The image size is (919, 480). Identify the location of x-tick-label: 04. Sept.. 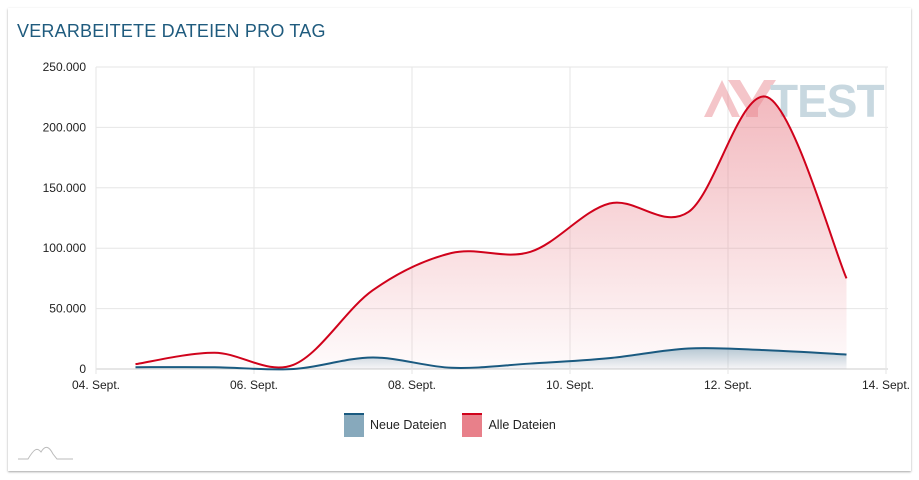
(96, 385).